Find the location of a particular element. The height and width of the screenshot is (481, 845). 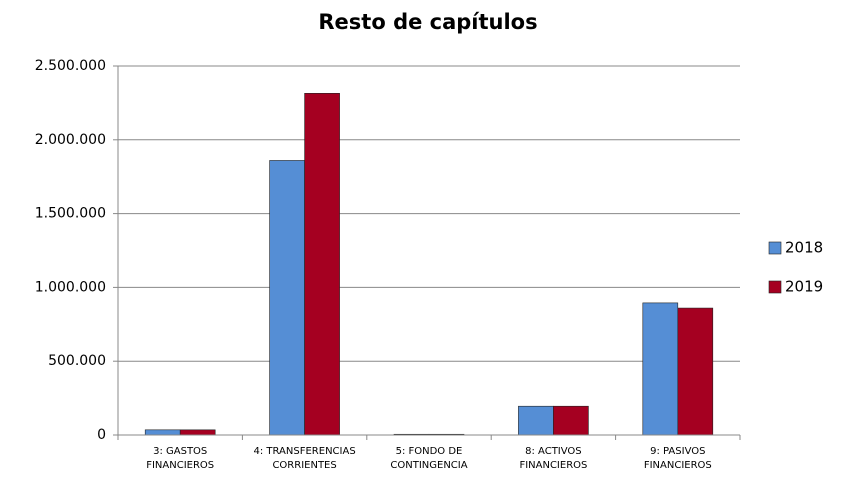

x-tick-label: 4: TRANSFERENCIAS CORRIENTES is located at coordinates (305, 458).